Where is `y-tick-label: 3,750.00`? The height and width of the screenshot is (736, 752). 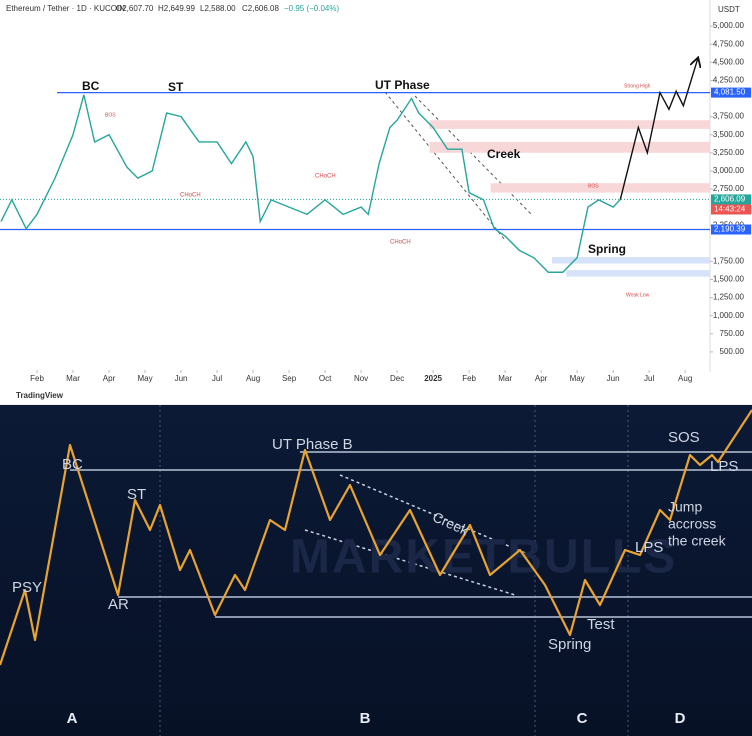 y-tick-label: 3,750.00 is located at coordinates (729, 116).